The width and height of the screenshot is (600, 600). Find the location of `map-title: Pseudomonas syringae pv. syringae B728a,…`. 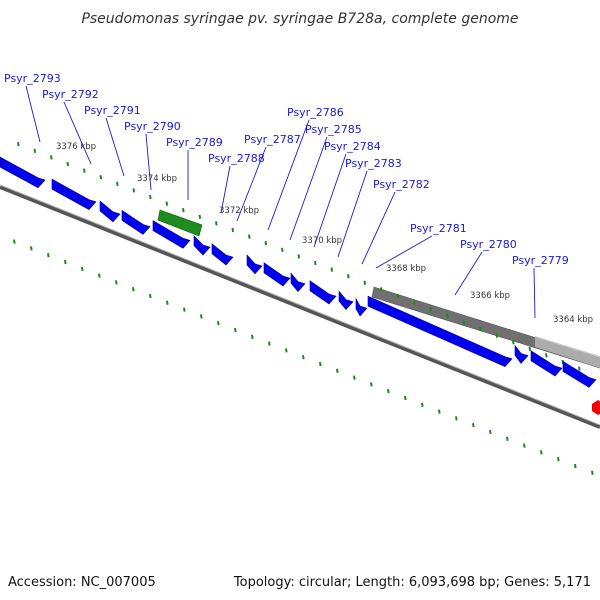

map-title: Pseudomonas syringae pv. syringae B728a,… is located at coordinates (299, 19).